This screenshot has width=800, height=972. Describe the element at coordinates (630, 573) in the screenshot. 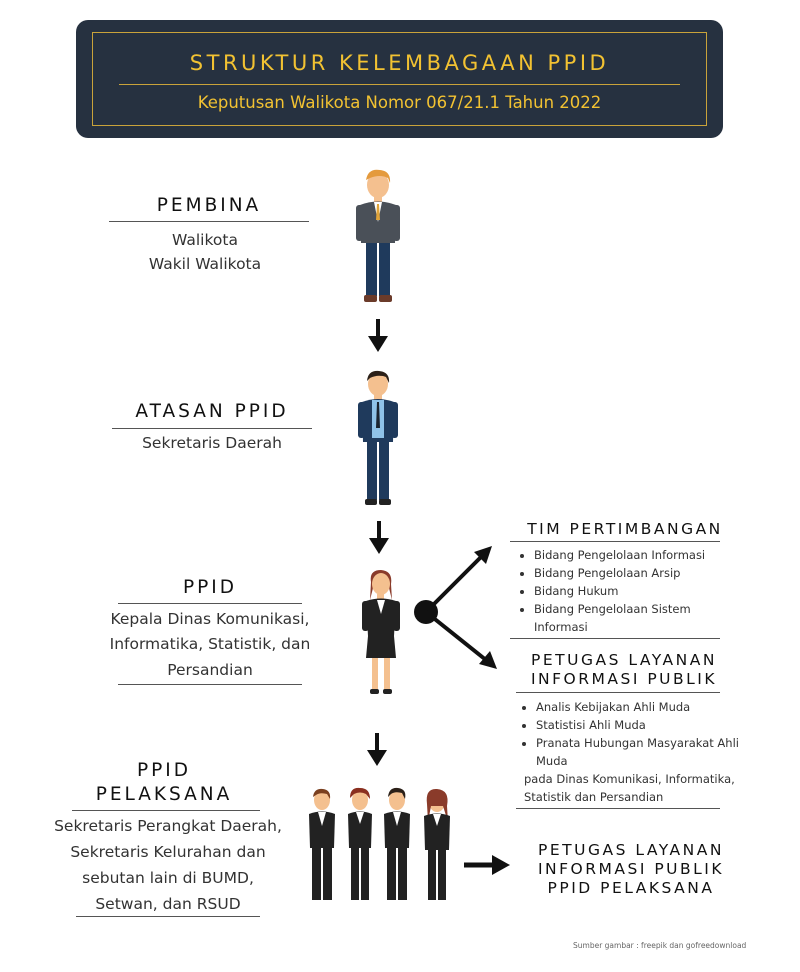

I see `tim-item: Bidang Pengelolaan Arsip` at that location.